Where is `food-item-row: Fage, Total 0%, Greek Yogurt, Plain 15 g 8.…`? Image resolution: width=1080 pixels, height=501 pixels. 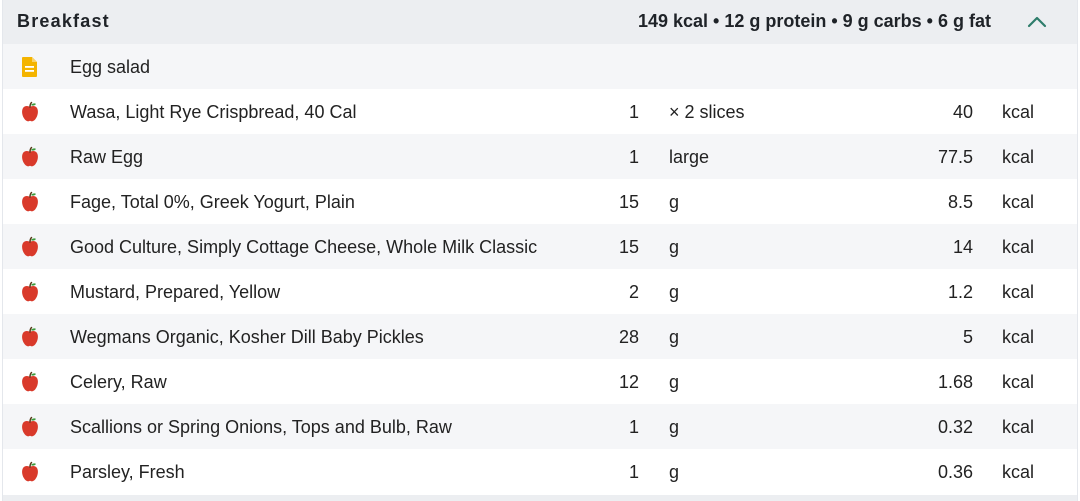
food-item-row: Fage, Total 0%, Greek Yogurt, Plain 15 g 8.… is located at coordinates (540, 201).